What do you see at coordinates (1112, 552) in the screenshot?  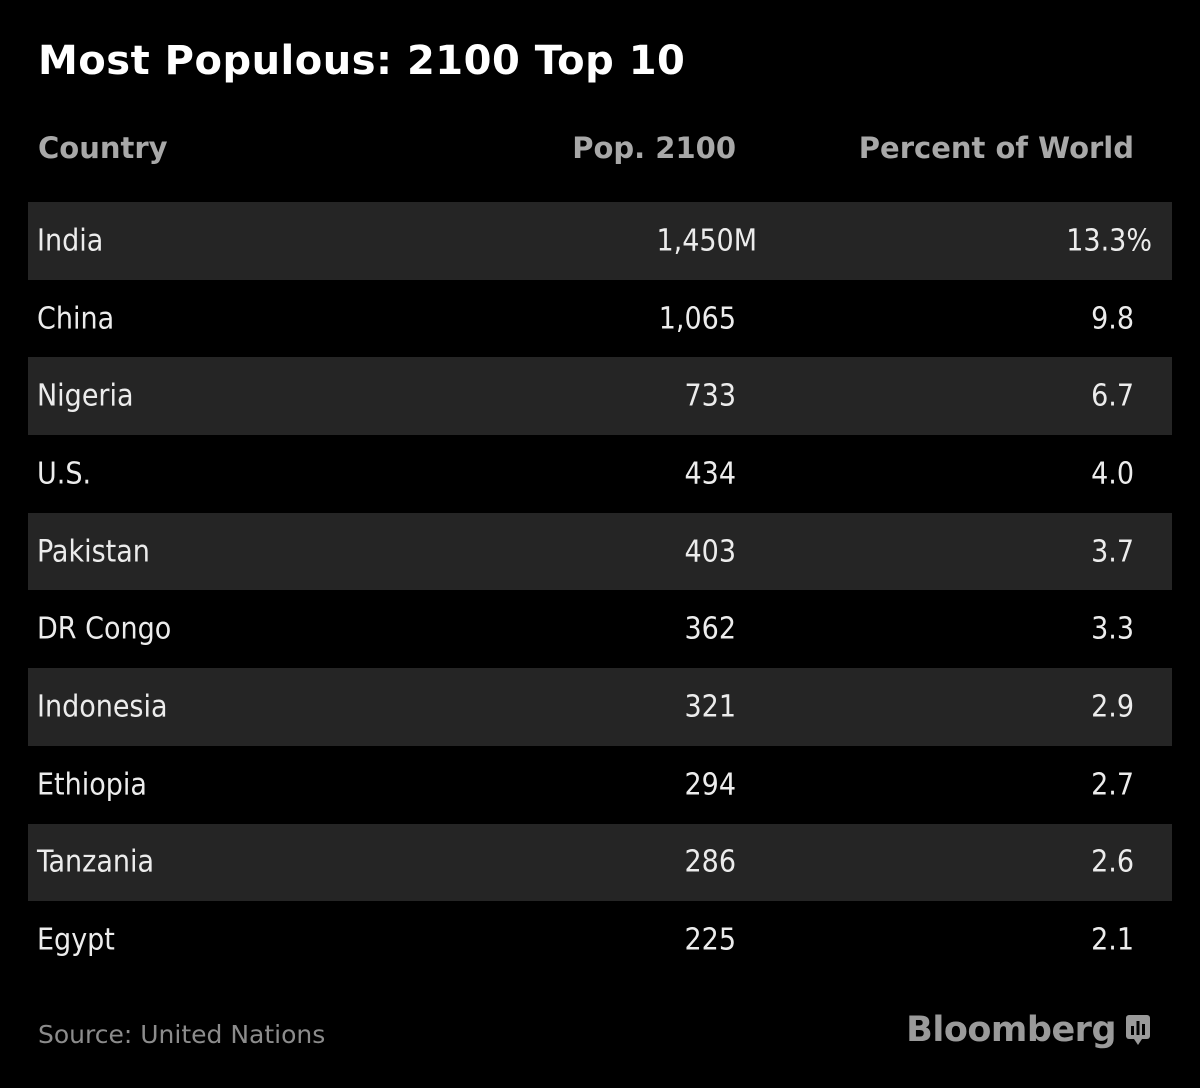 I see `cell-percent: 3.7` at bounding box center [1112, 552].